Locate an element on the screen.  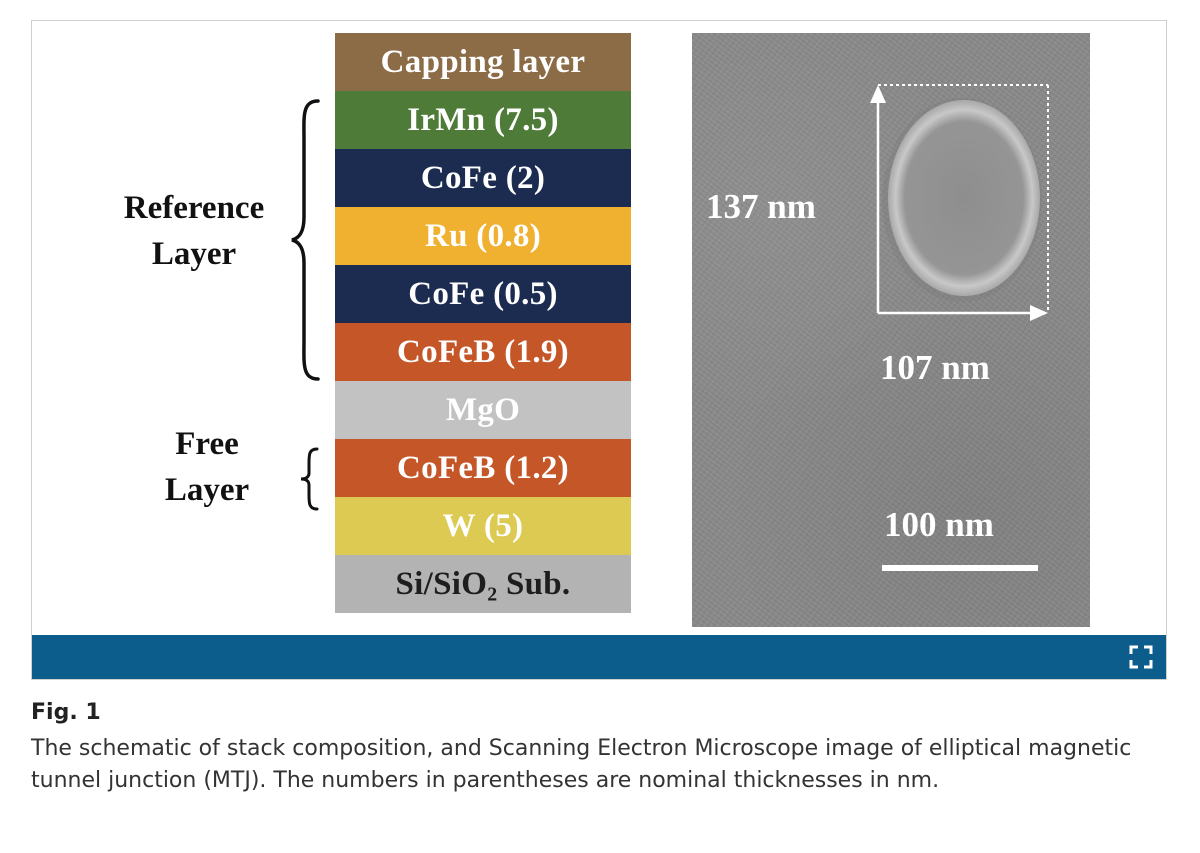
sem-width-label: 107 nm is located at coordinates (935, 367).